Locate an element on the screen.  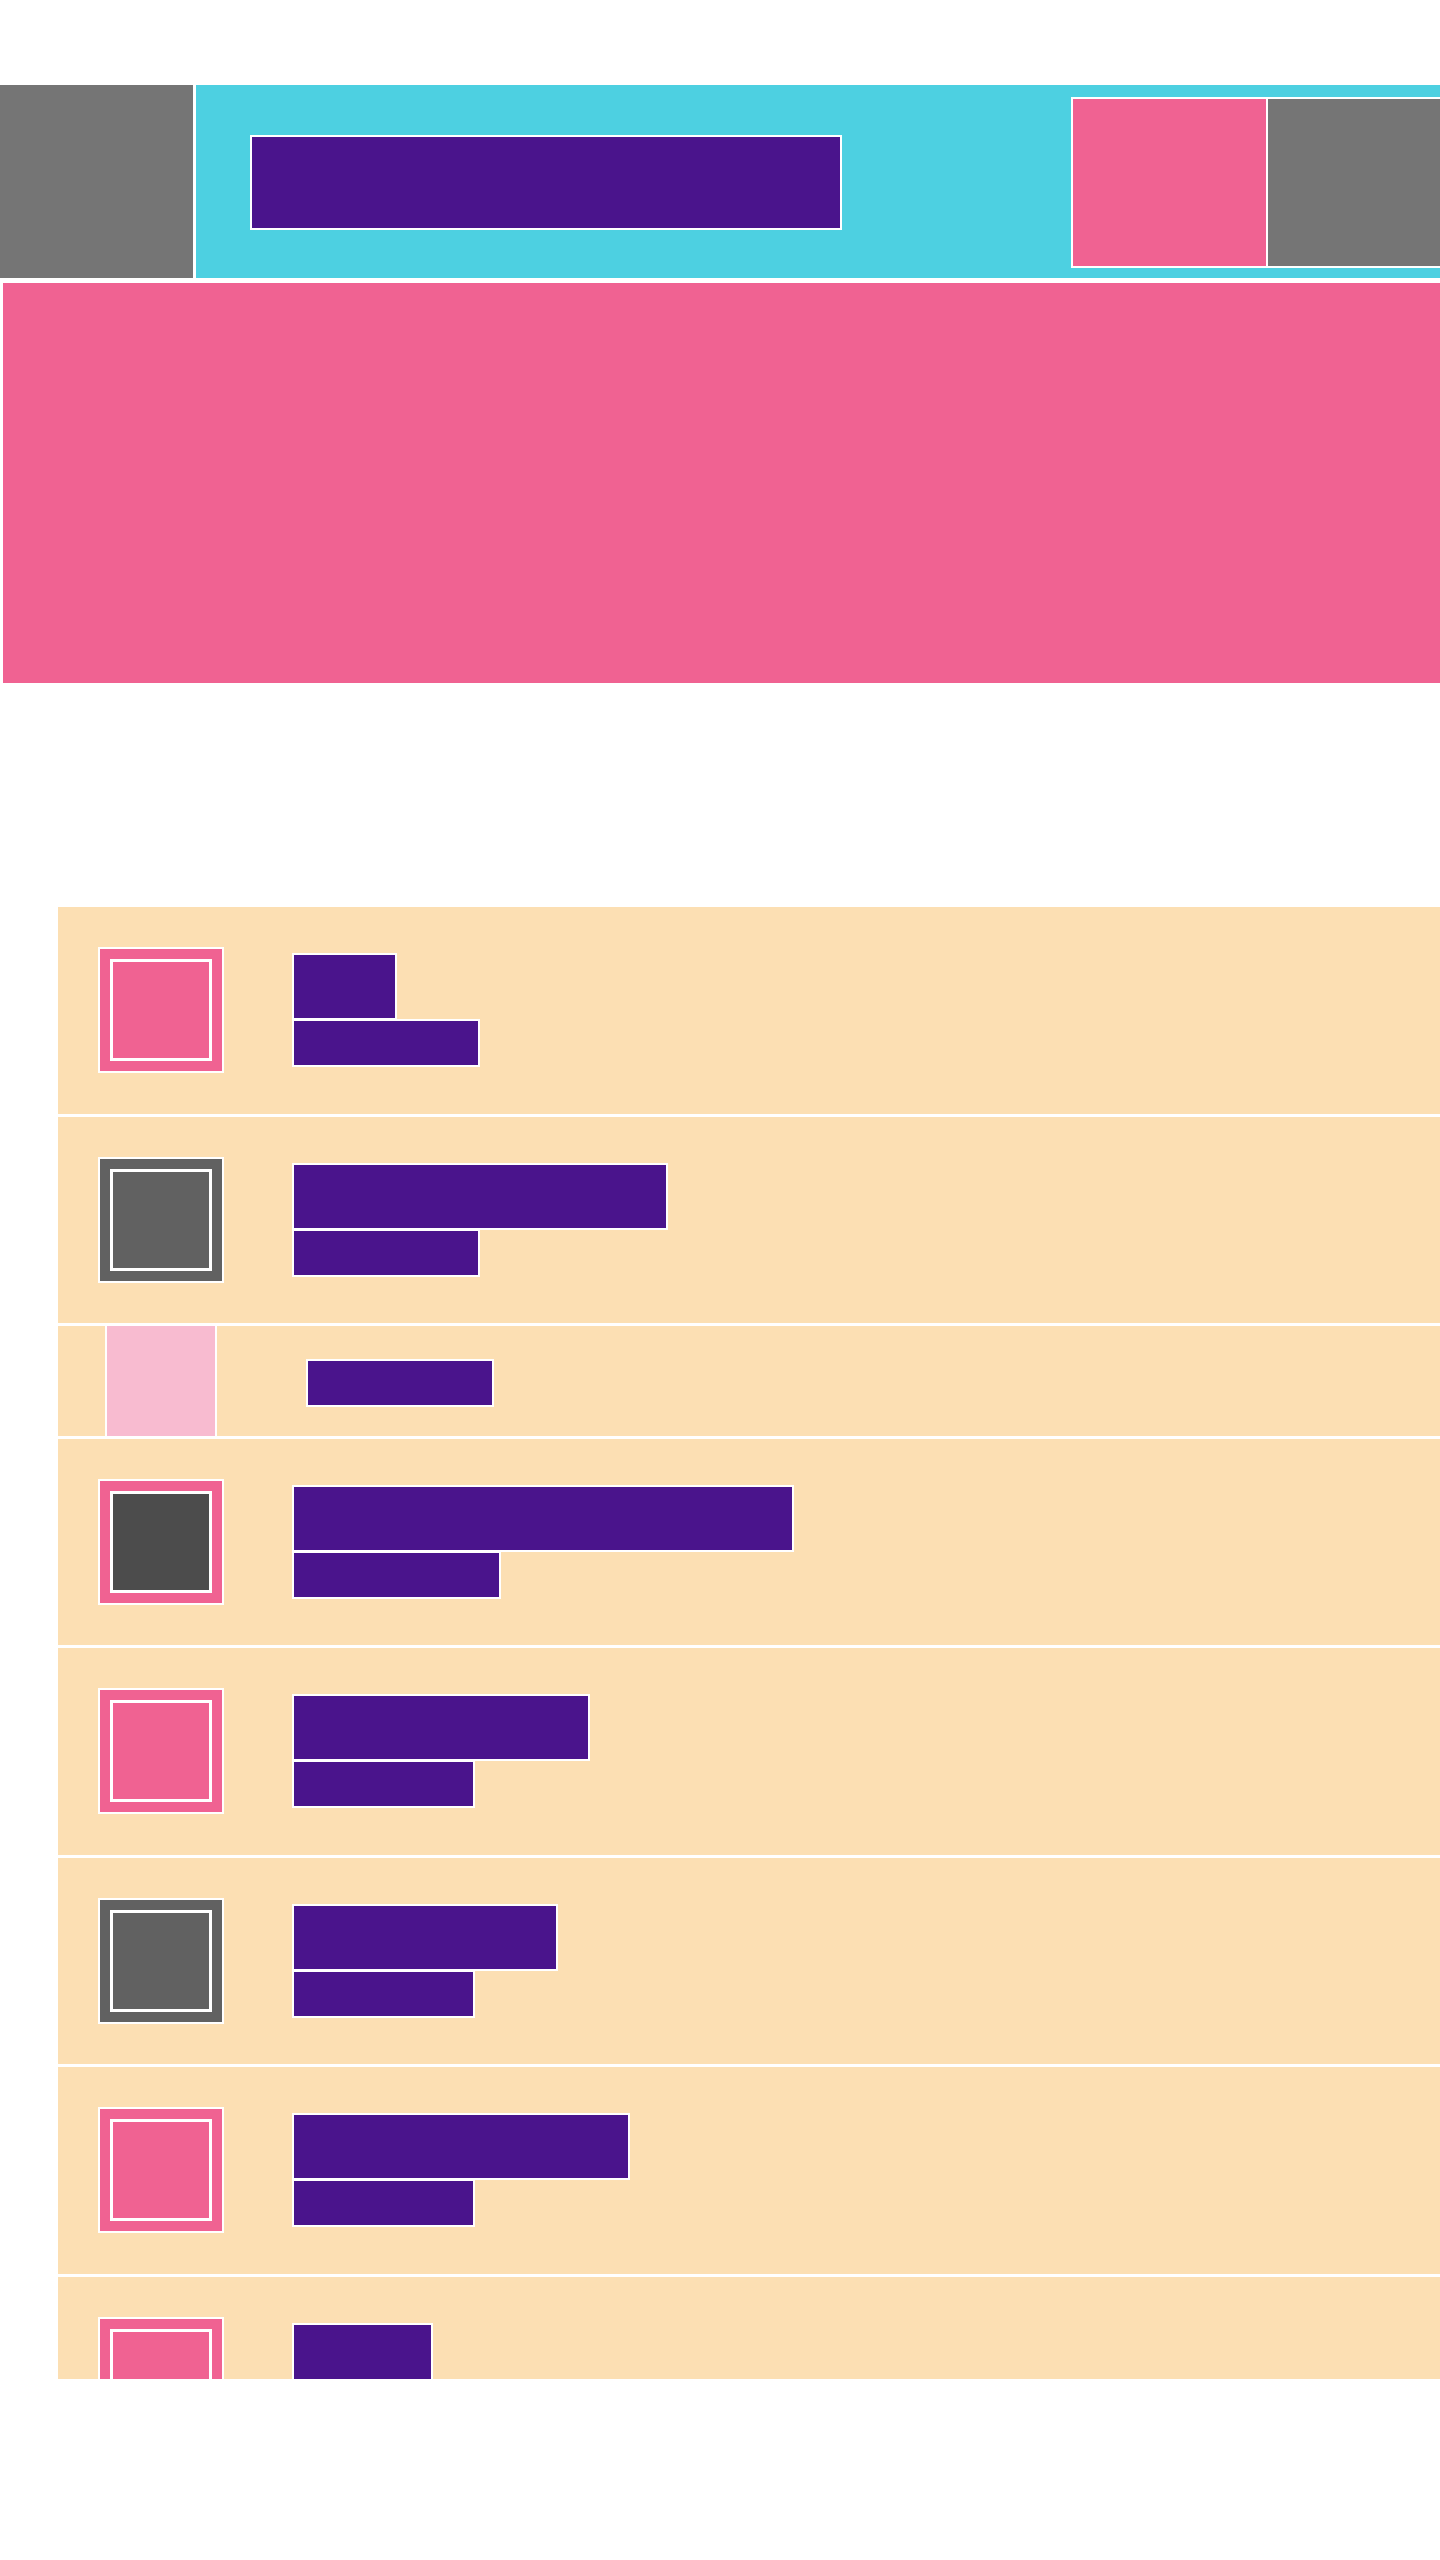
app-header is located at coordinates (720, 182).